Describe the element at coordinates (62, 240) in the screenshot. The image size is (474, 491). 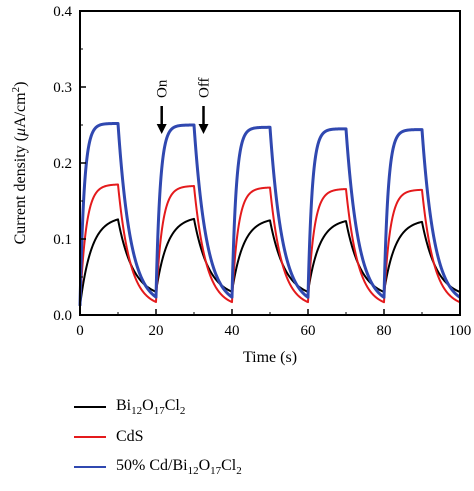
I see `y-tick-label: 0.1` at that location.